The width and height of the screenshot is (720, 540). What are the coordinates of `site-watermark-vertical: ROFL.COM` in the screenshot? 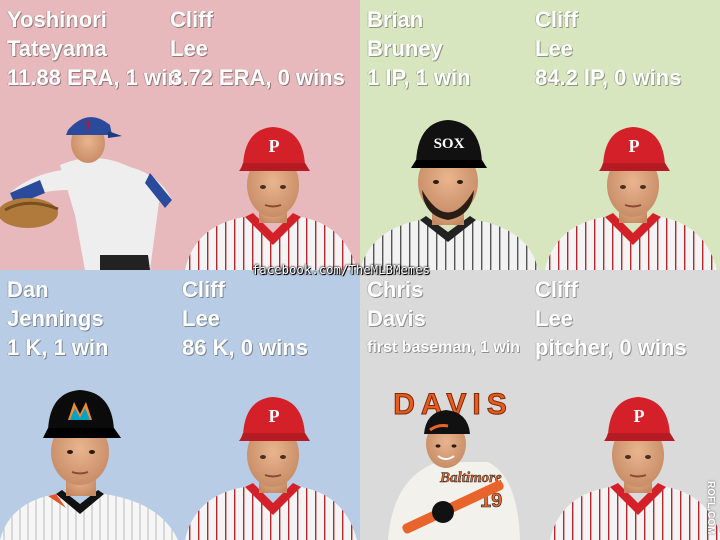 It's located at (710, 507).